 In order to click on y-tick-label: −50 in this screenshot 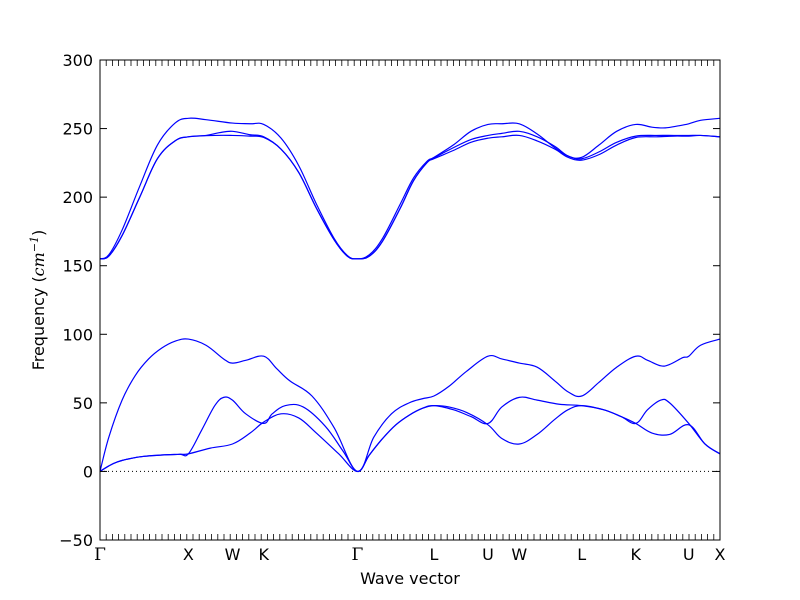, I will do `click(76, 540)`.